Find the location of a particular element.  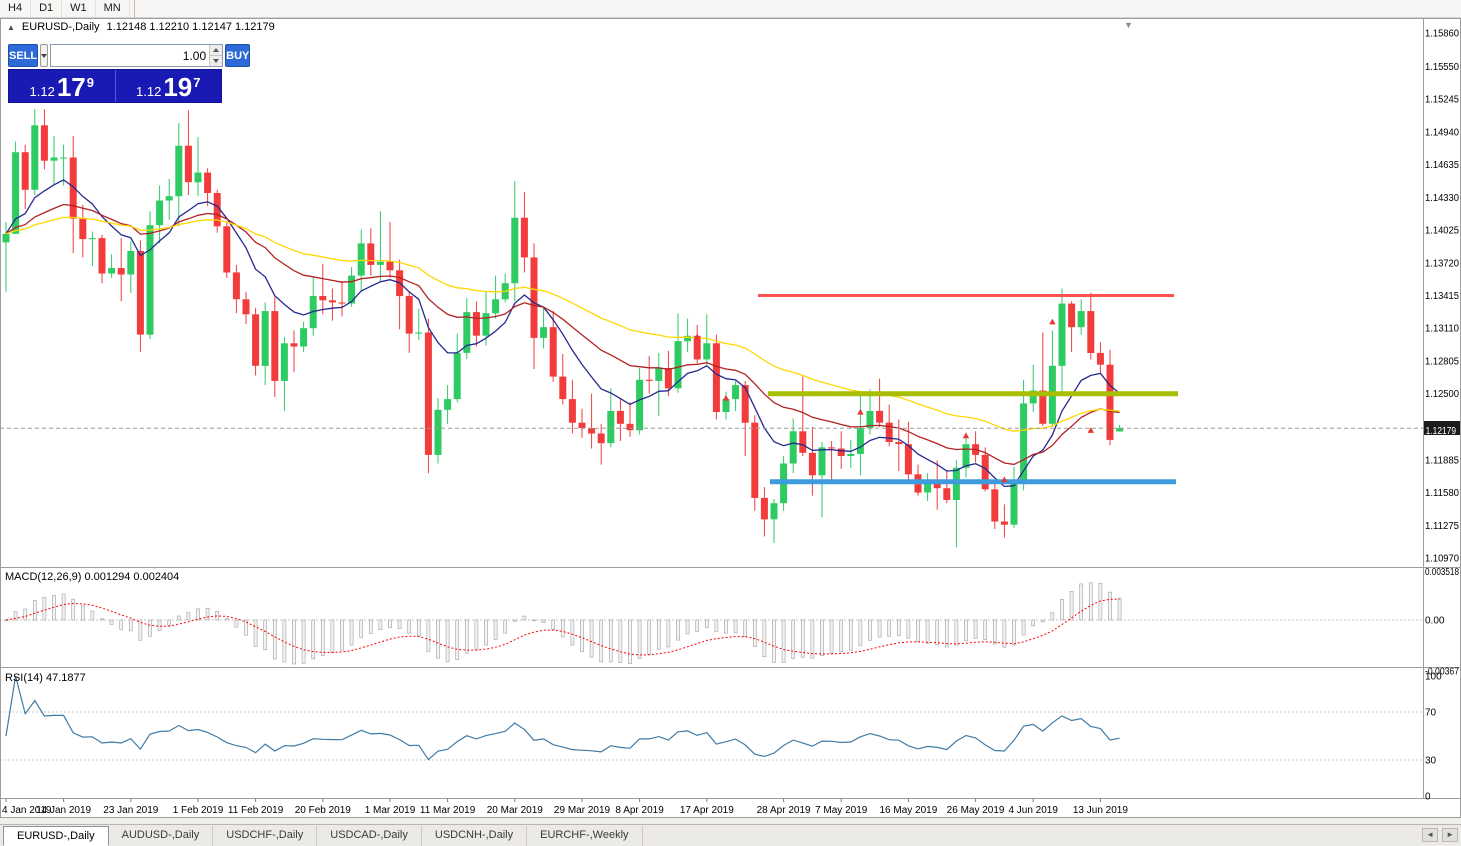

timeframe-mn-button: MN is located at coordinates (113, 8).